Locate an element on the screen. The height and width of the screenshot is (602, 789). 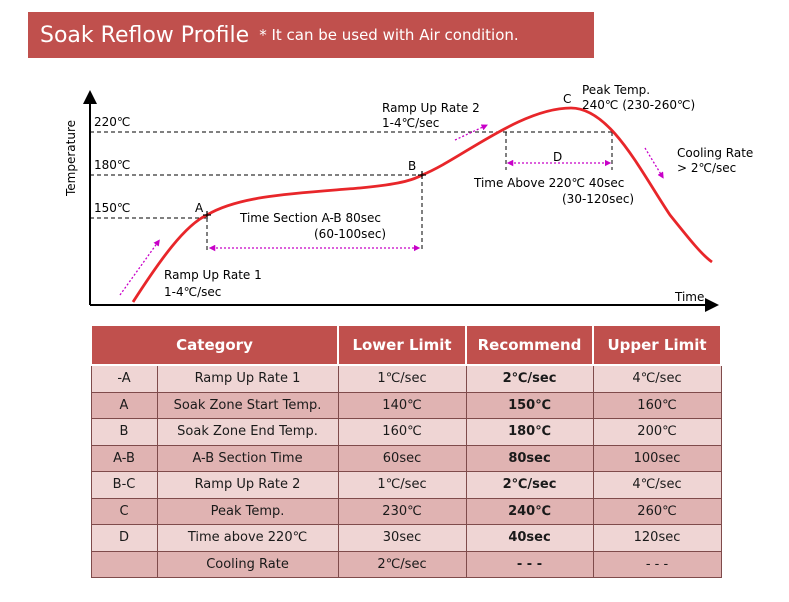
reference-lines is located at coordinates (351, 191).